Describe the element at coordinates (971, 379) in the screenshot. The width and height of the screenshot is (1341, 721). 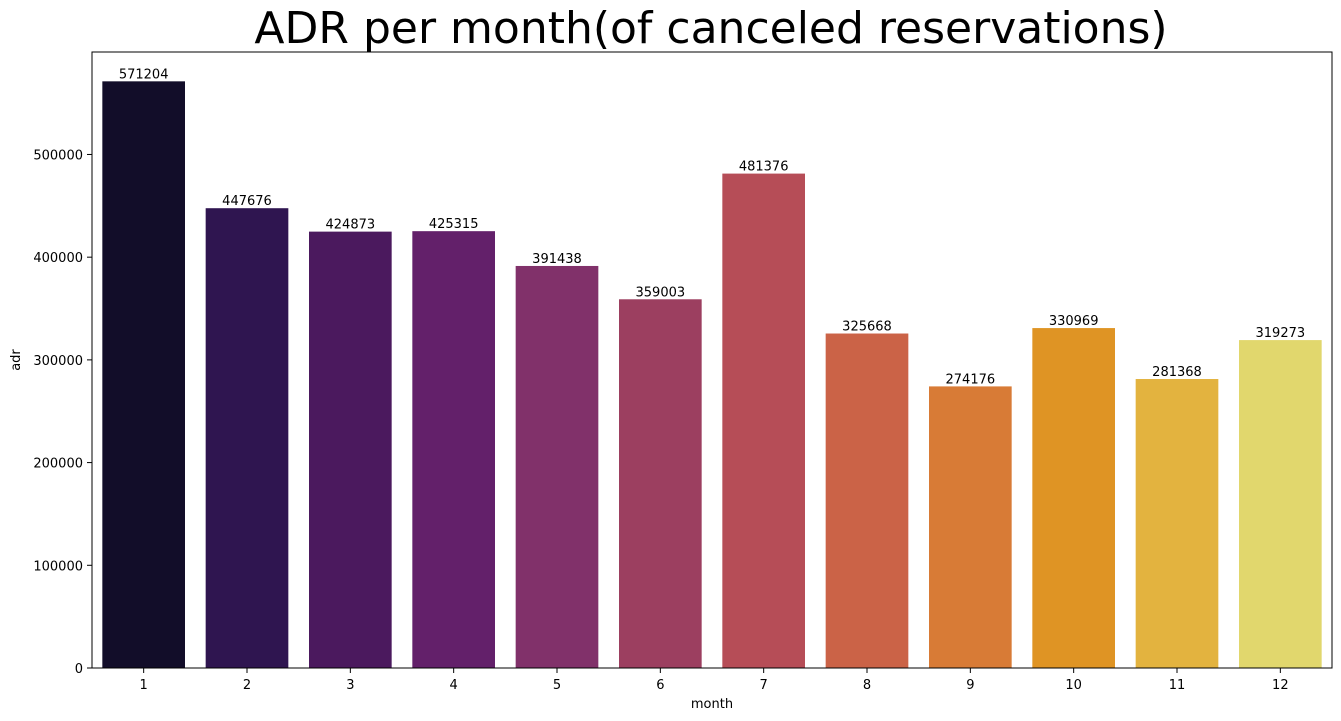
I see `bar-value-label: 274176` at that location.